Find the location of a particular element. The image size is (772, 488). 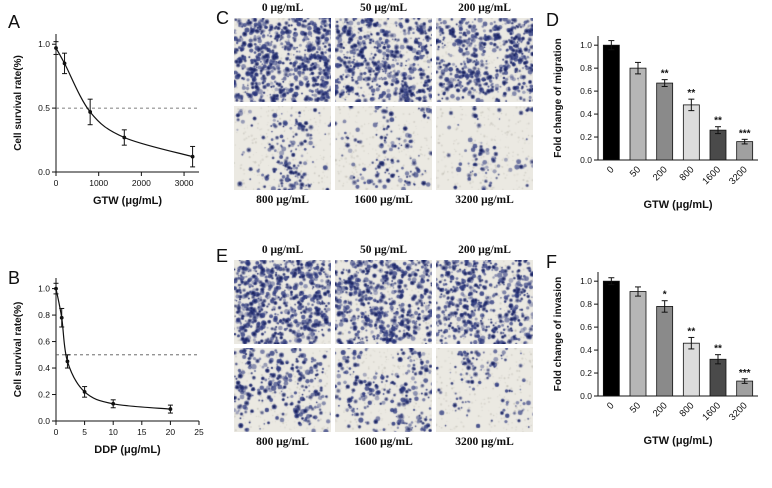

y-axis-title: Fold change of migration is located at coordinates (558, 97).